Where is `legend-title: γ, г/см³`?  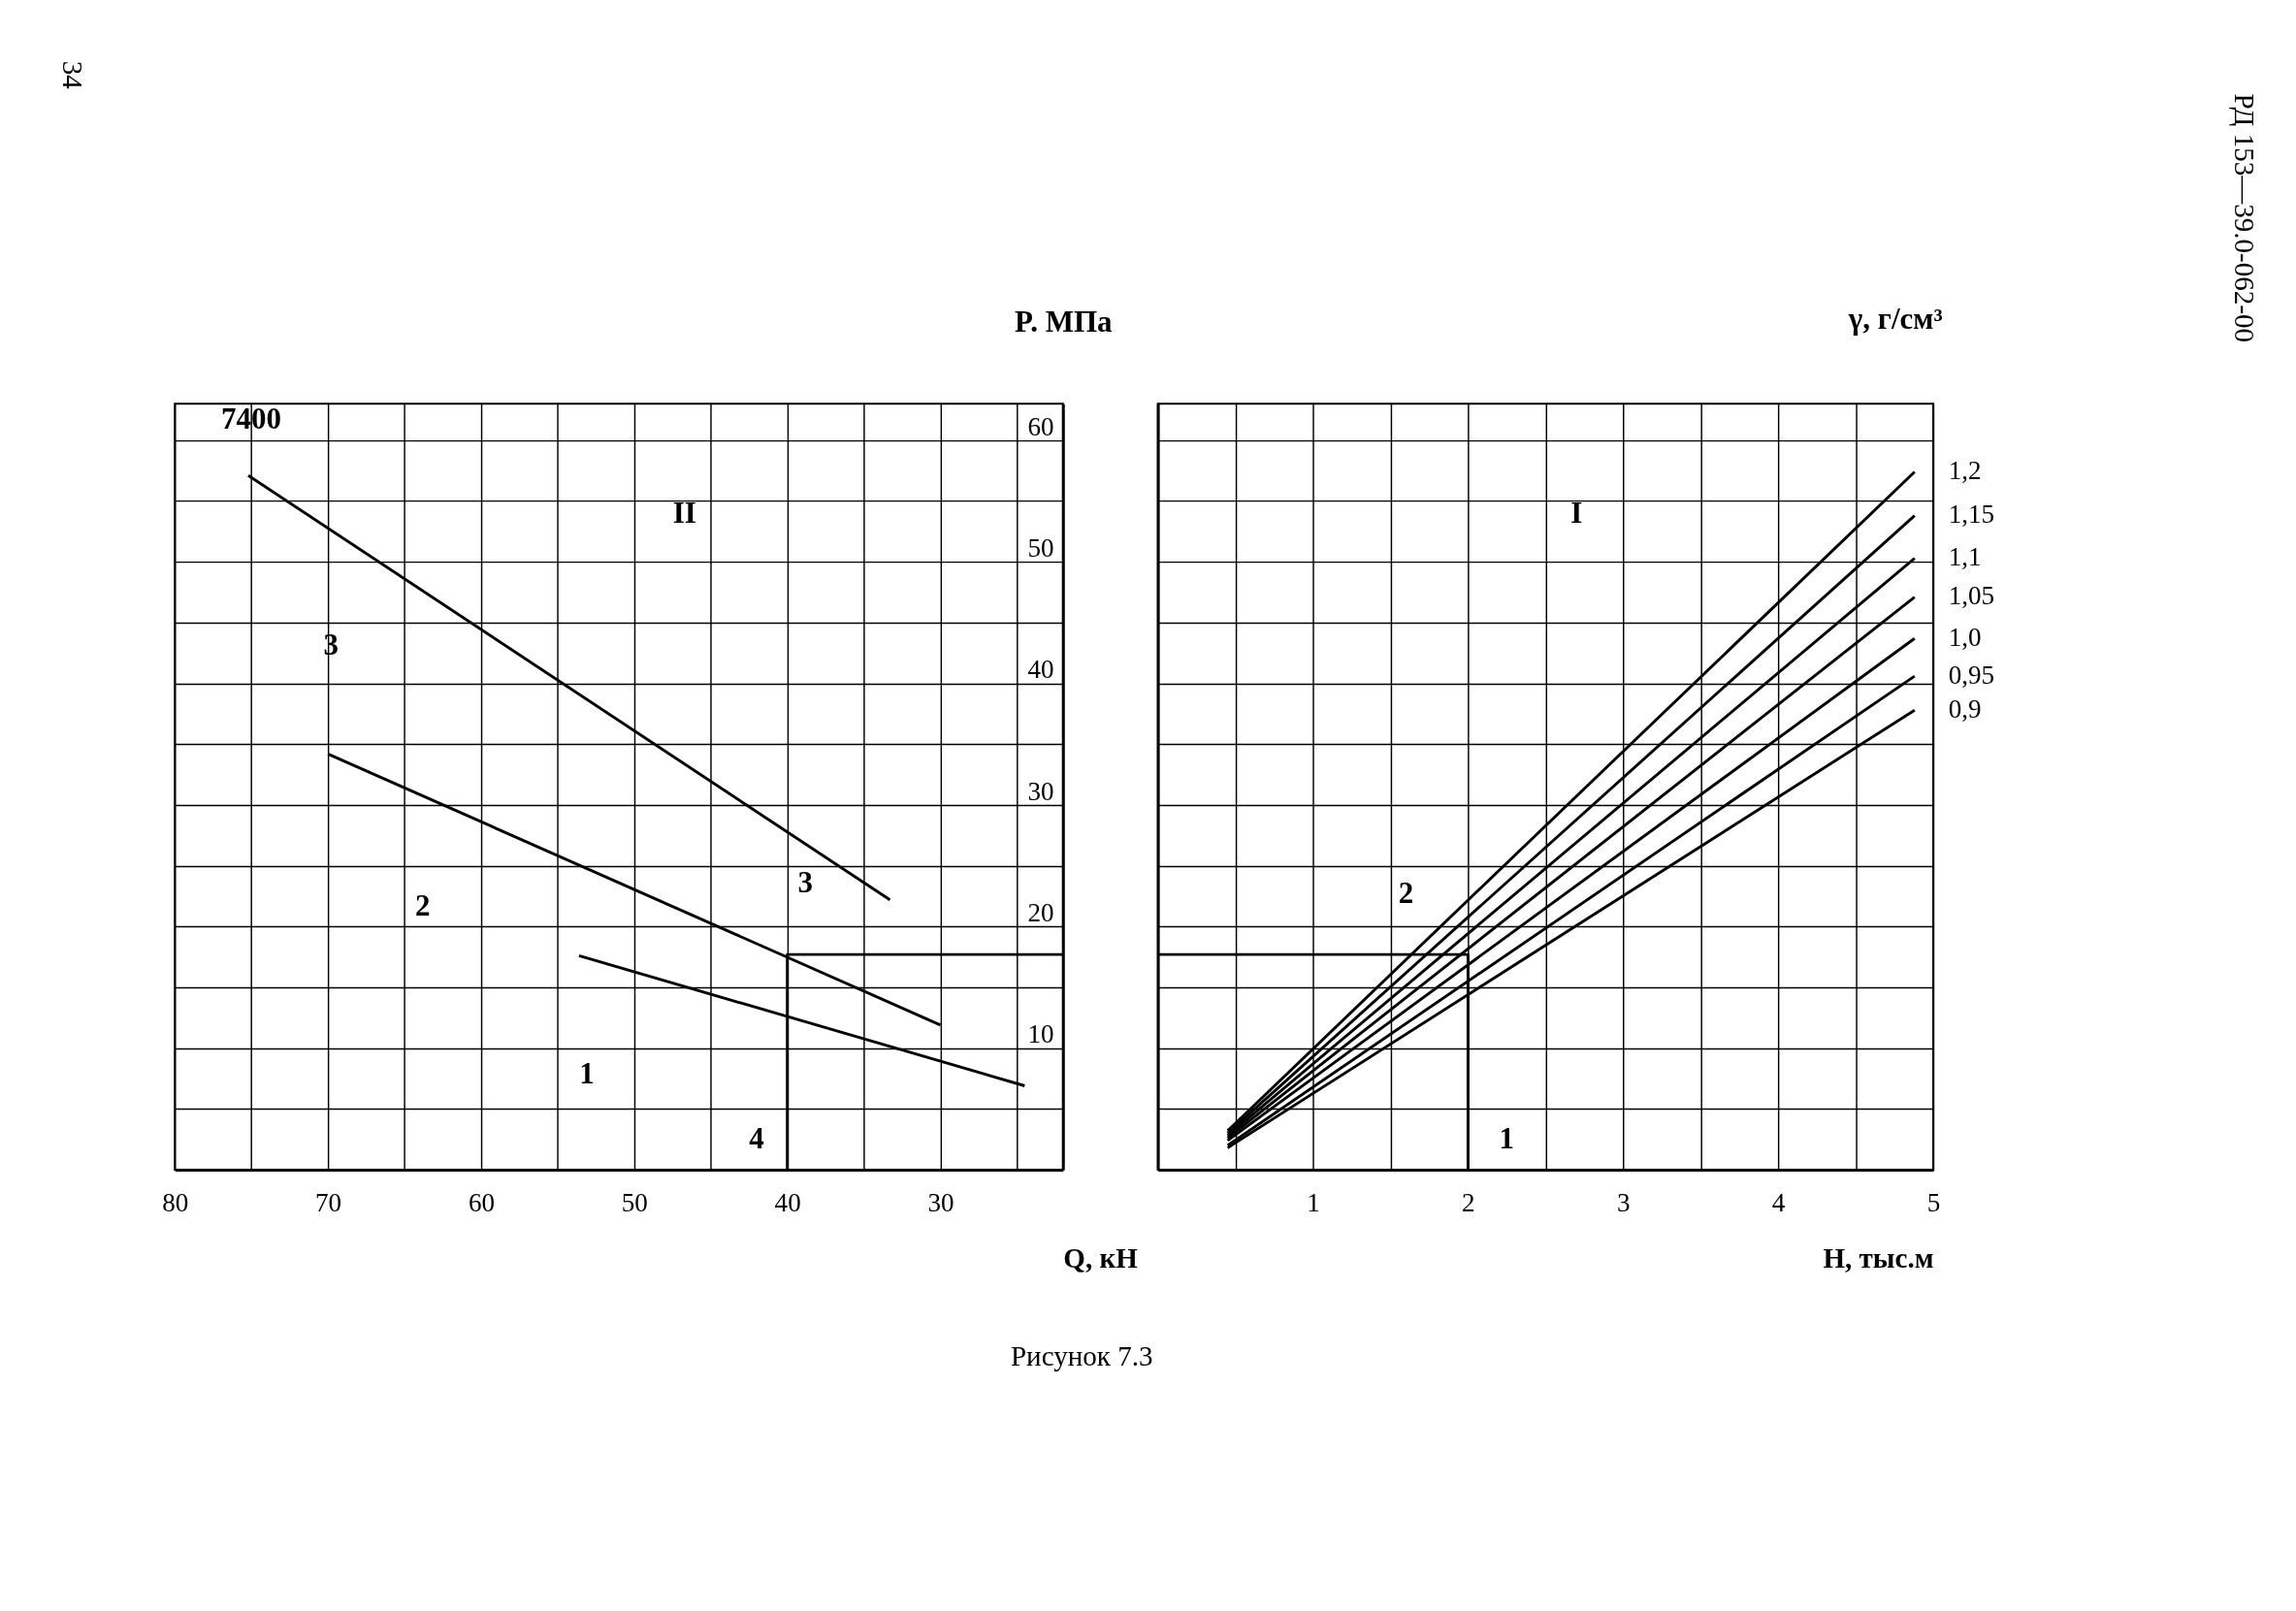
legend-title: γ, г/см³ is located at coordinates (1895, 319).